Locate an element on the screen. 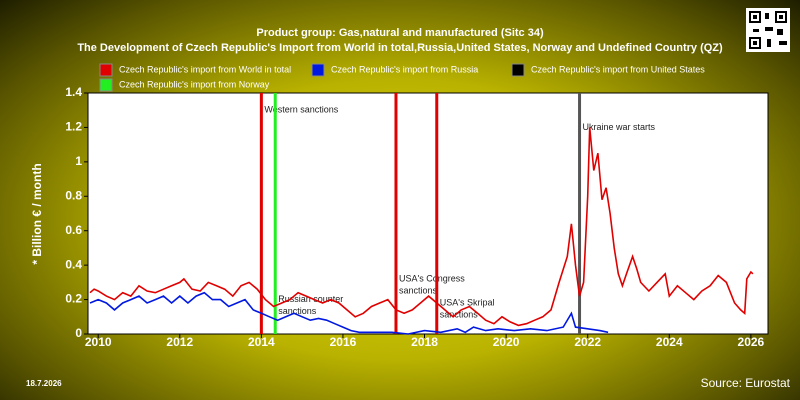 This screenshot has height=400, width=800. y-tick-label: 1.2 is located at coordinates (73, 127).